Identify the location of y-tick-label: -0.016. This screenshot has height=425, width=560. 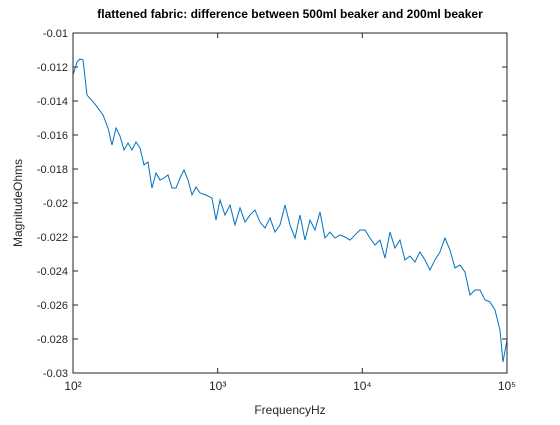
(52, 136).